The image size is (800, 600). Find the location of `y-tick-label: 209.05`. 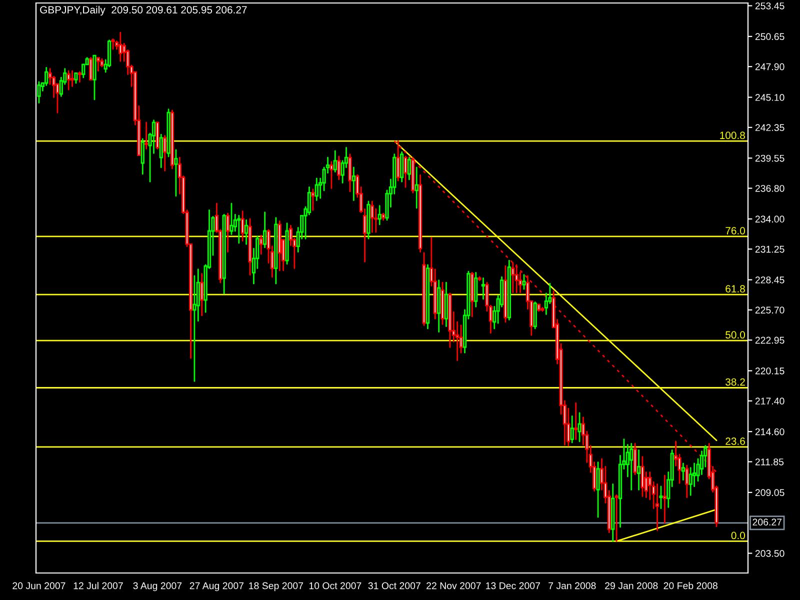

y-tick-label: 209.05 is located at coordinates (769, 492).